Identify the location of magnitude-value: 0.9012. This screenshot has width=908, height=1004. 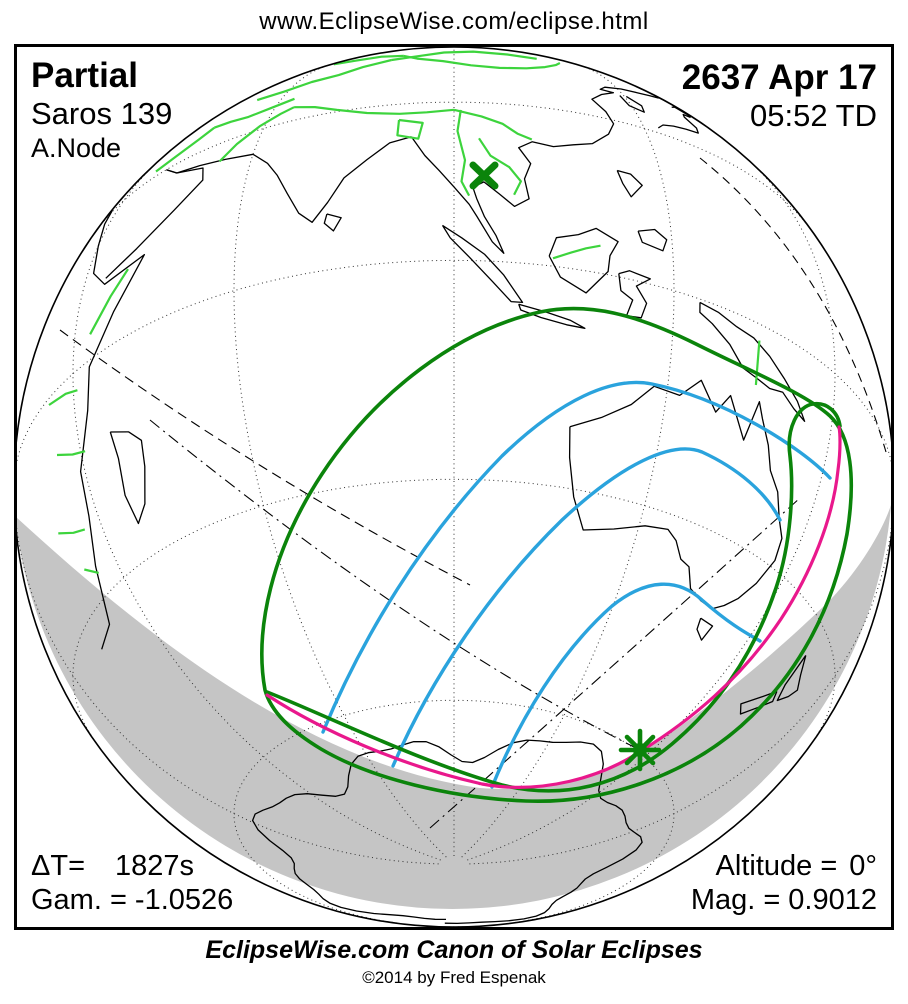
(832, 899).